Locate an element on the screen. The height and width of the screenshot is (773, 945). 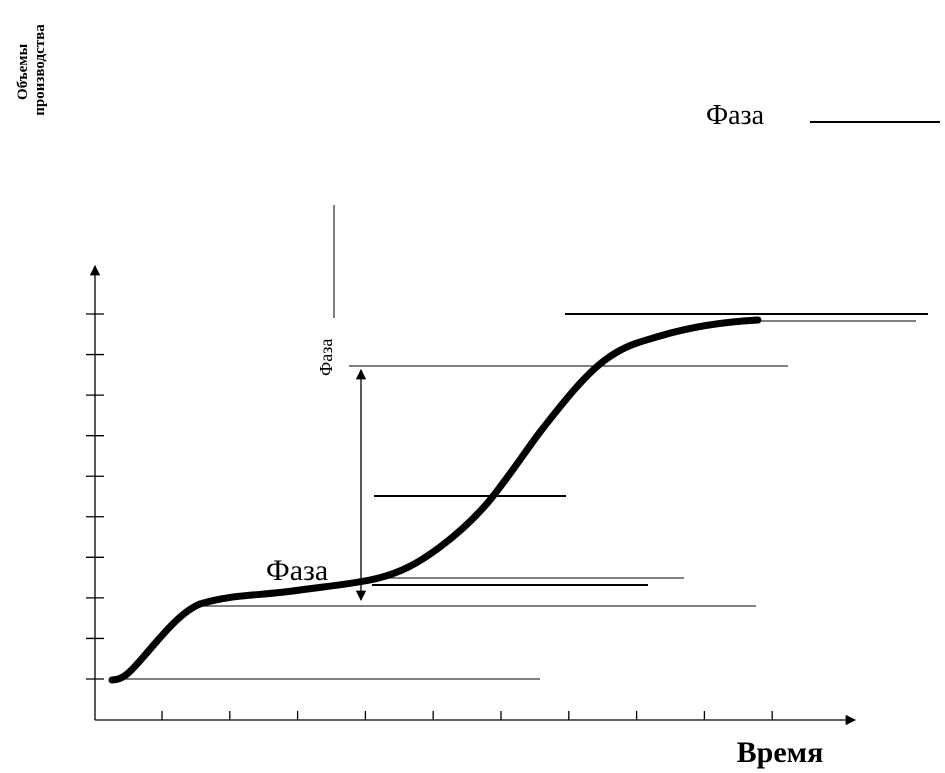
x-axis-ticks is located at coordinates (467, 715).